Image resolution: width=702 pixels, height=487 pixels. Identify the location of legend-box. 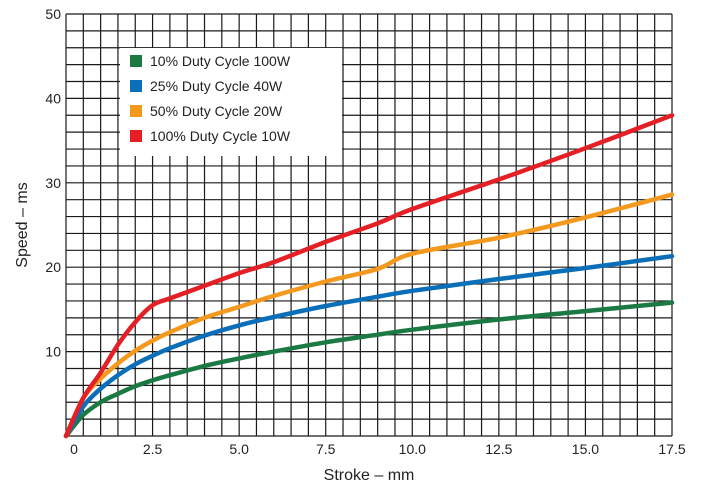
(231, 102).